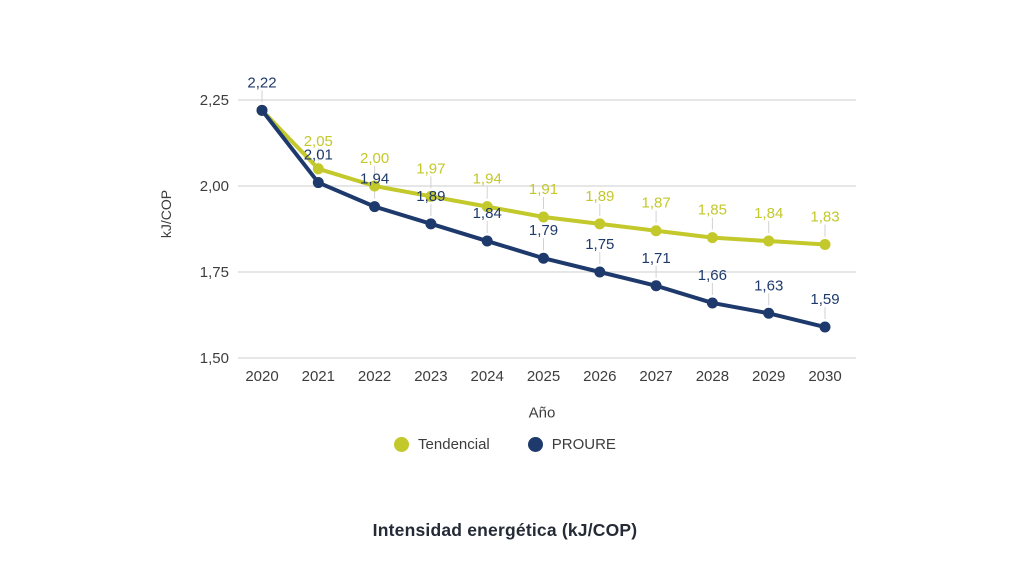  What do you see at coordinates (261, 376) in the screenshot?
I see `tick-or-data-label: 2020` at bounding box center [261, 376].